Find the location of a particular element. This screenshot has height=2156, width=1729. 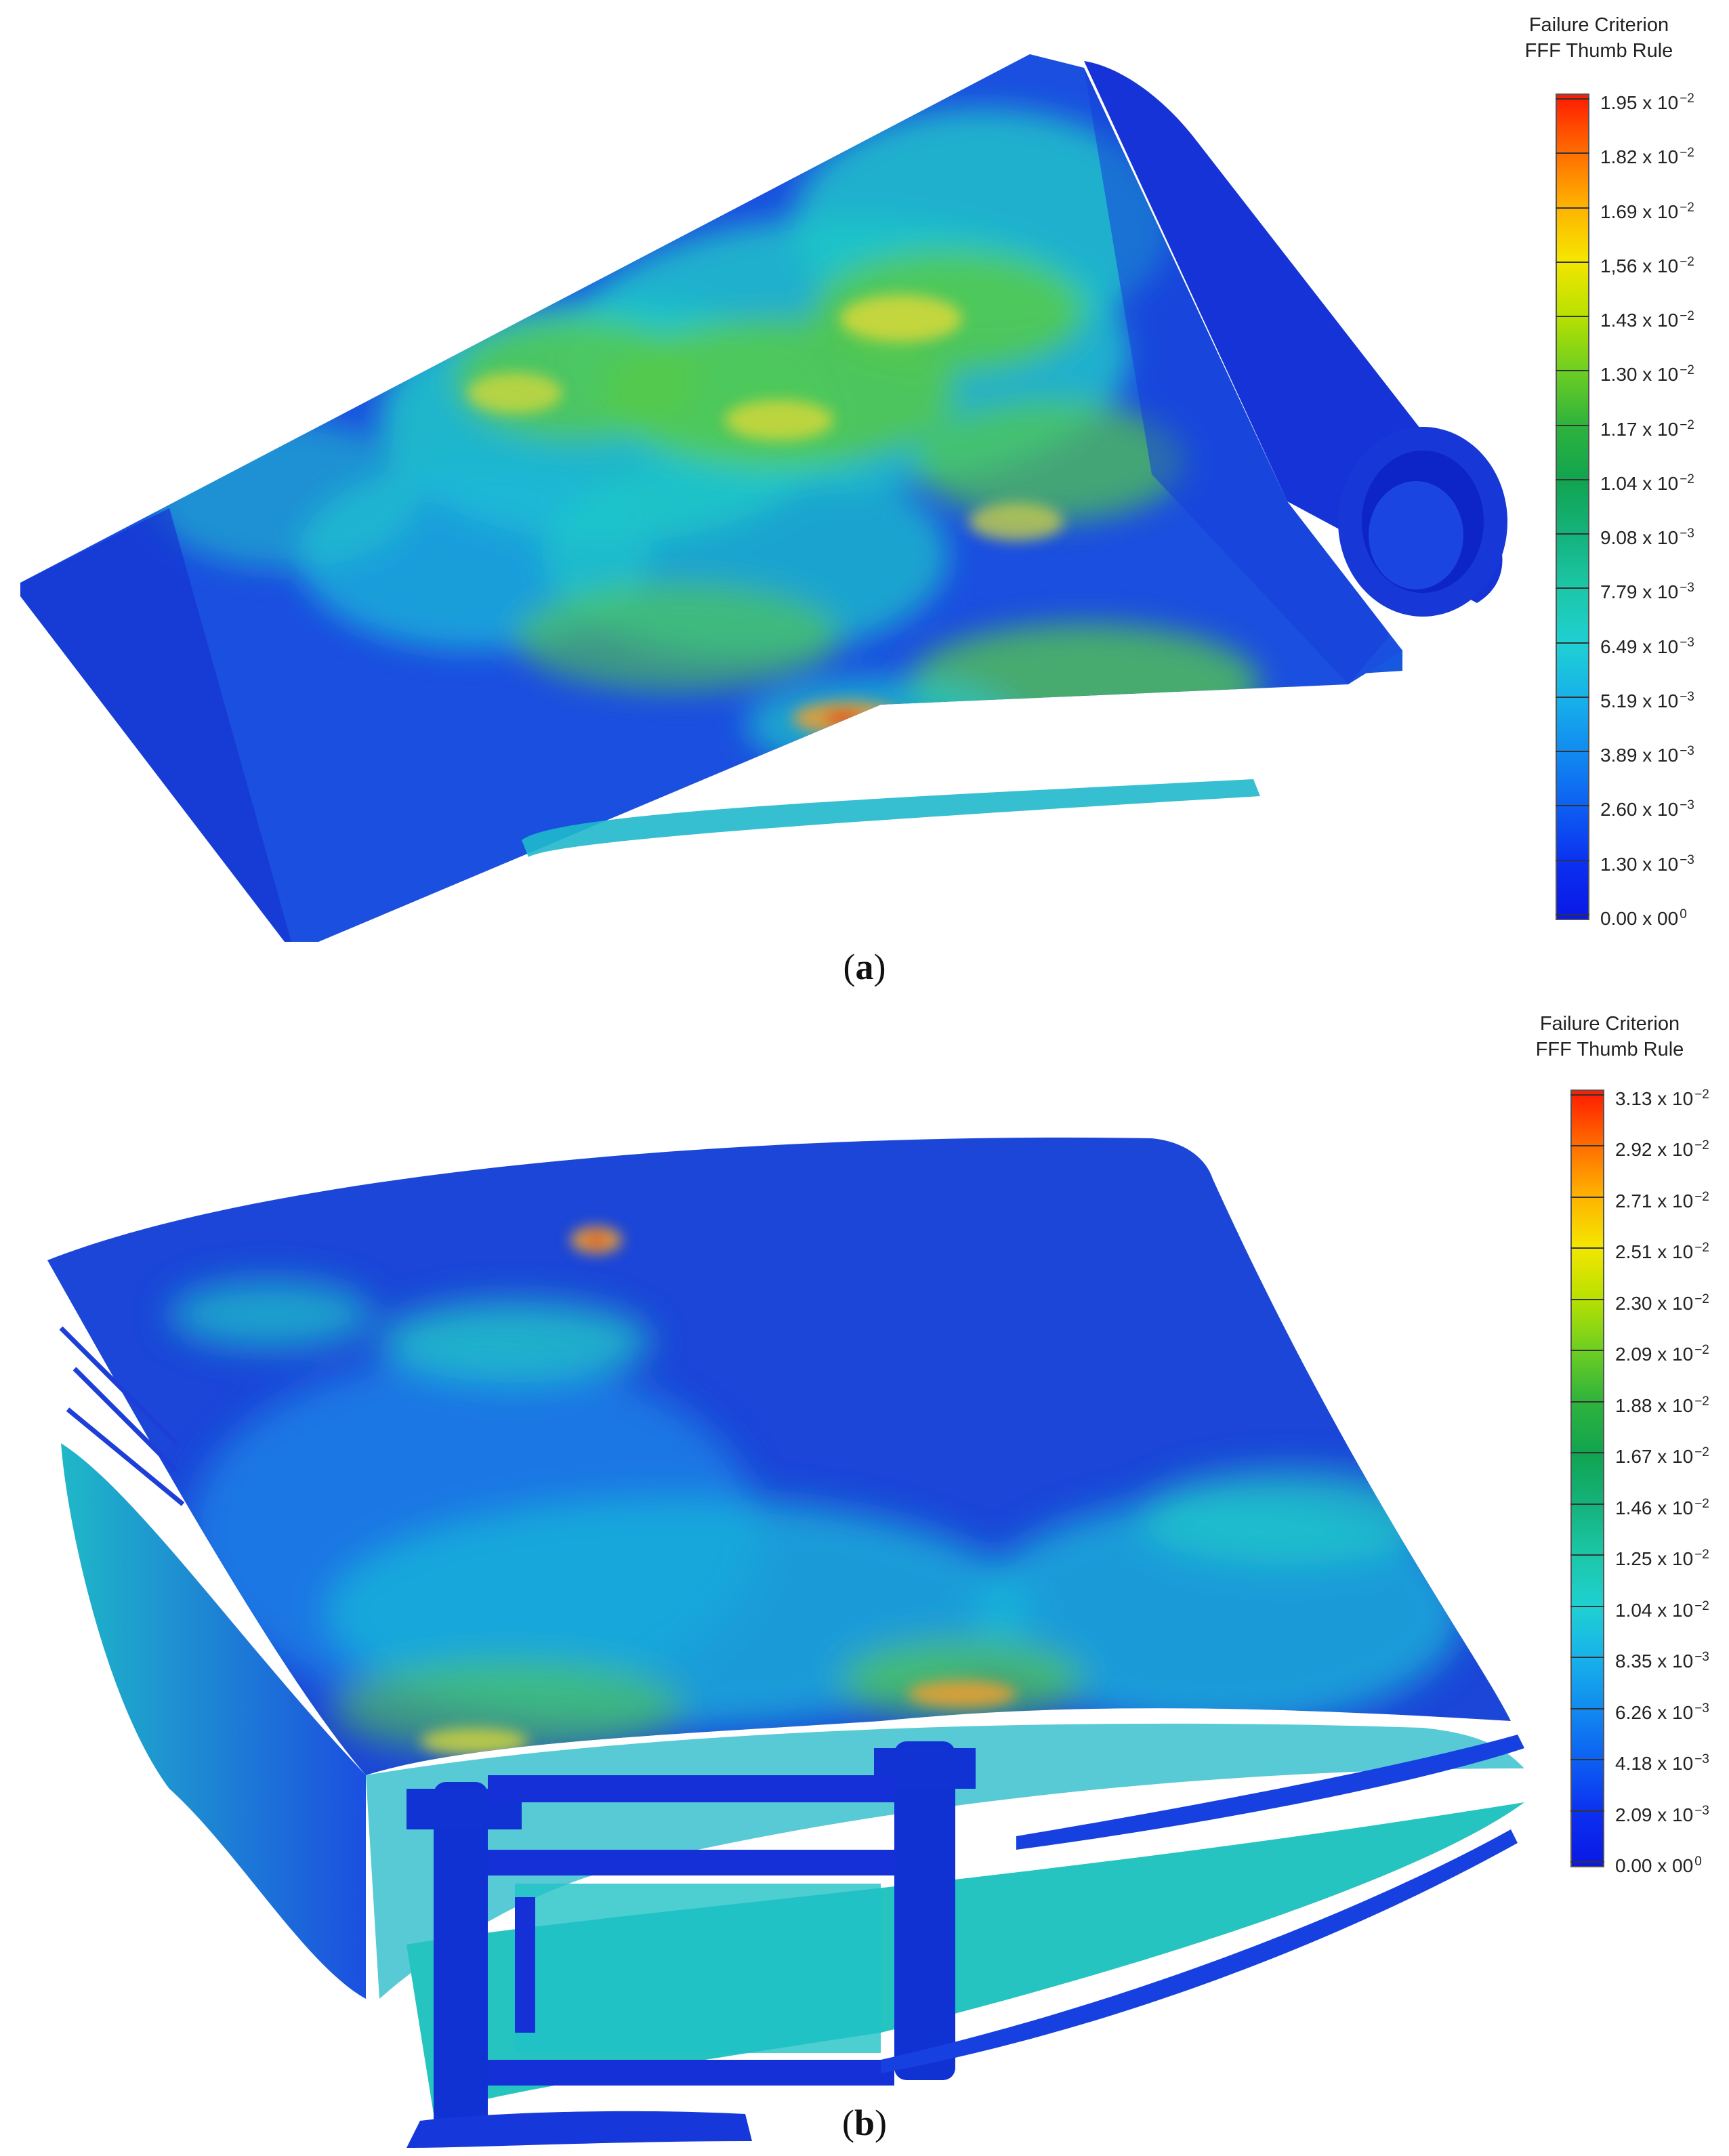

colorbar-tick-label: 1.88 x 10 −2 is located at coordinates (1662, 1404).